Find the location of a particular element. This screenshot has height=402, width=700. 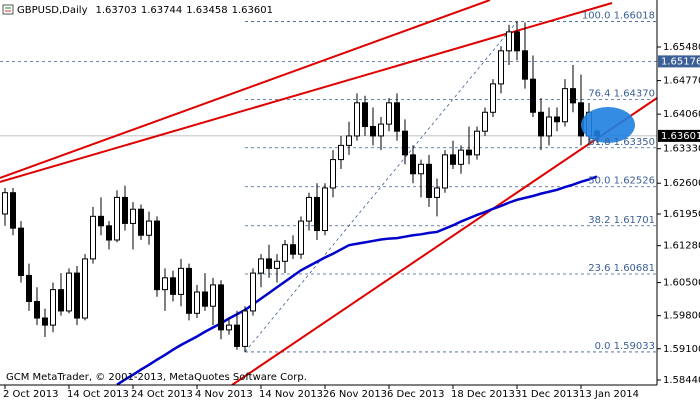

y-tick-label: 1.62600 is located at coordinates (681, 183).